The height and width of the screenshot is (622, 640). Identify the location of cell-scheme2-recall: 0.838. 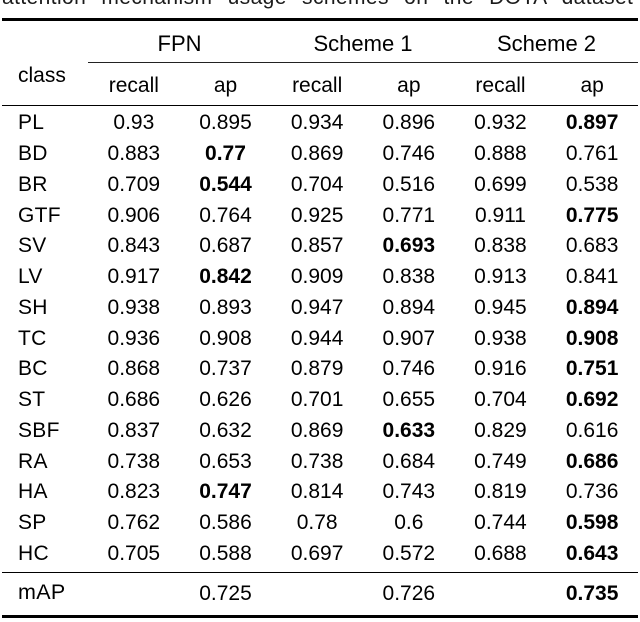
(500, 246).